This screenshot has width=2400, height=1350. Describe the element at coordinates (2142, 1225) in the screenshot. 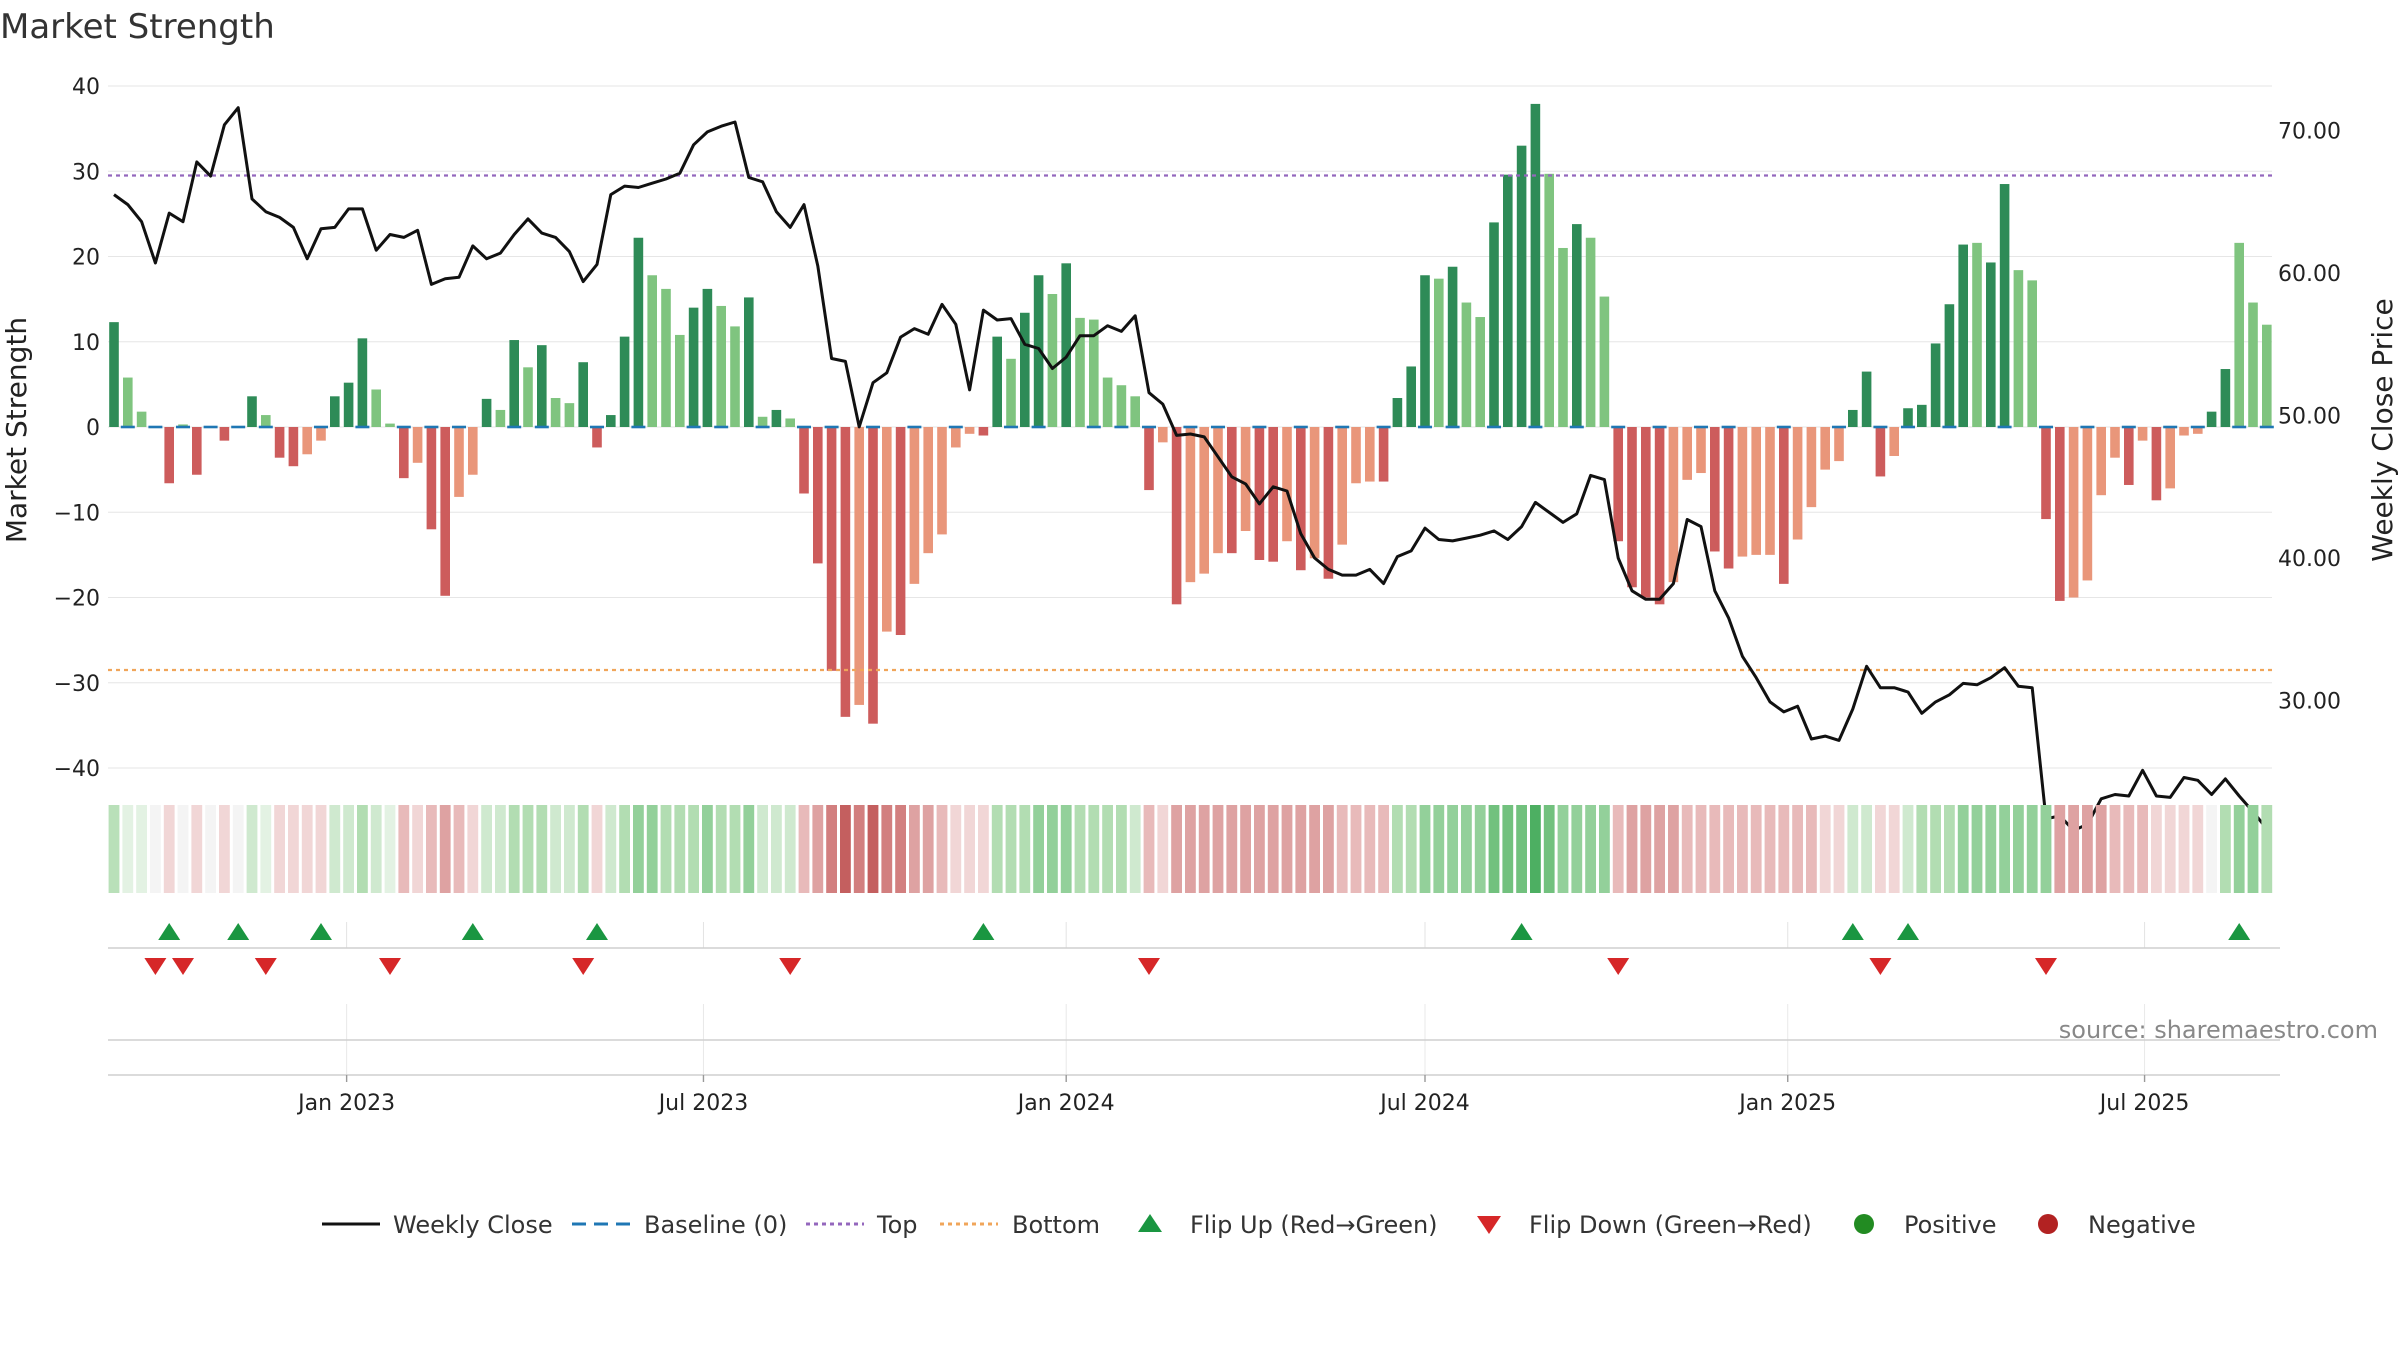

I see `legend-label: Negative` at that location.